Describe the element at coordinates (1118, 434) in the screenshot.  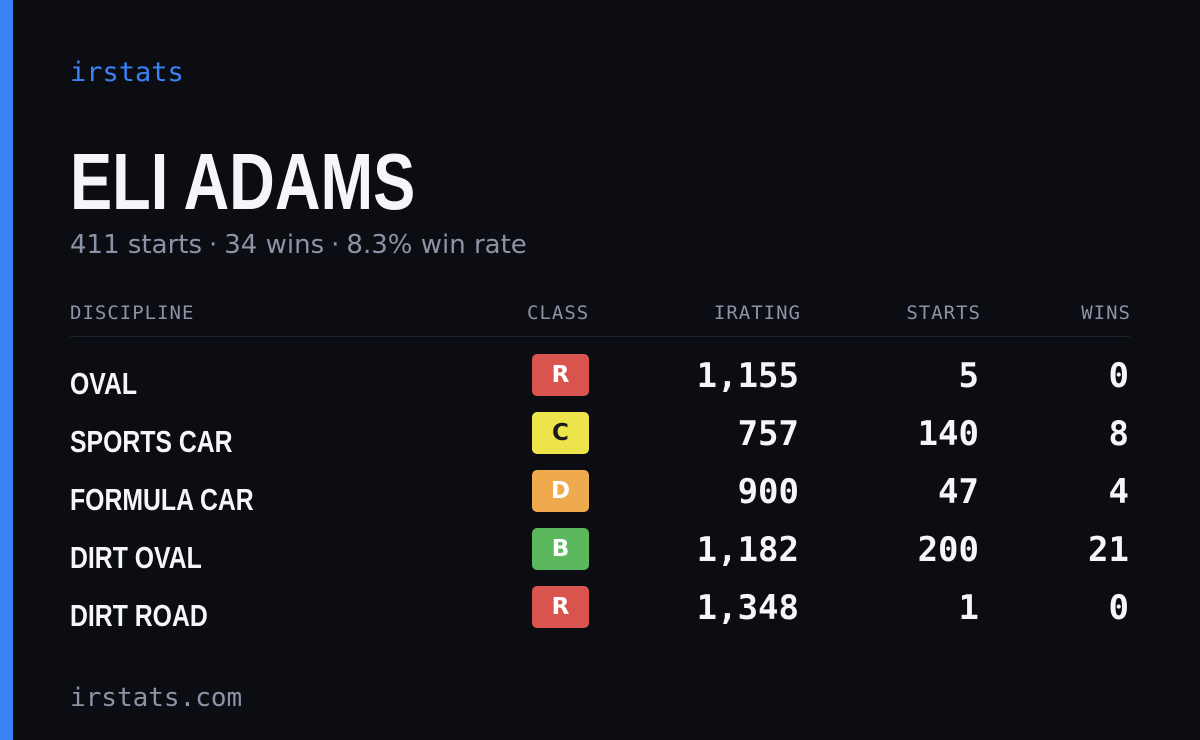
I see `wins-value: 8` at that location.